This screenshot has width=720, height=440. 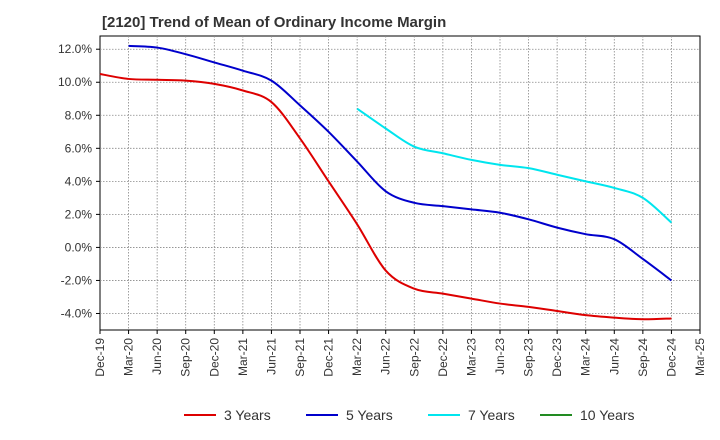 I want to click on y-tick-label: 8.0%, so click(x=79, y=115).